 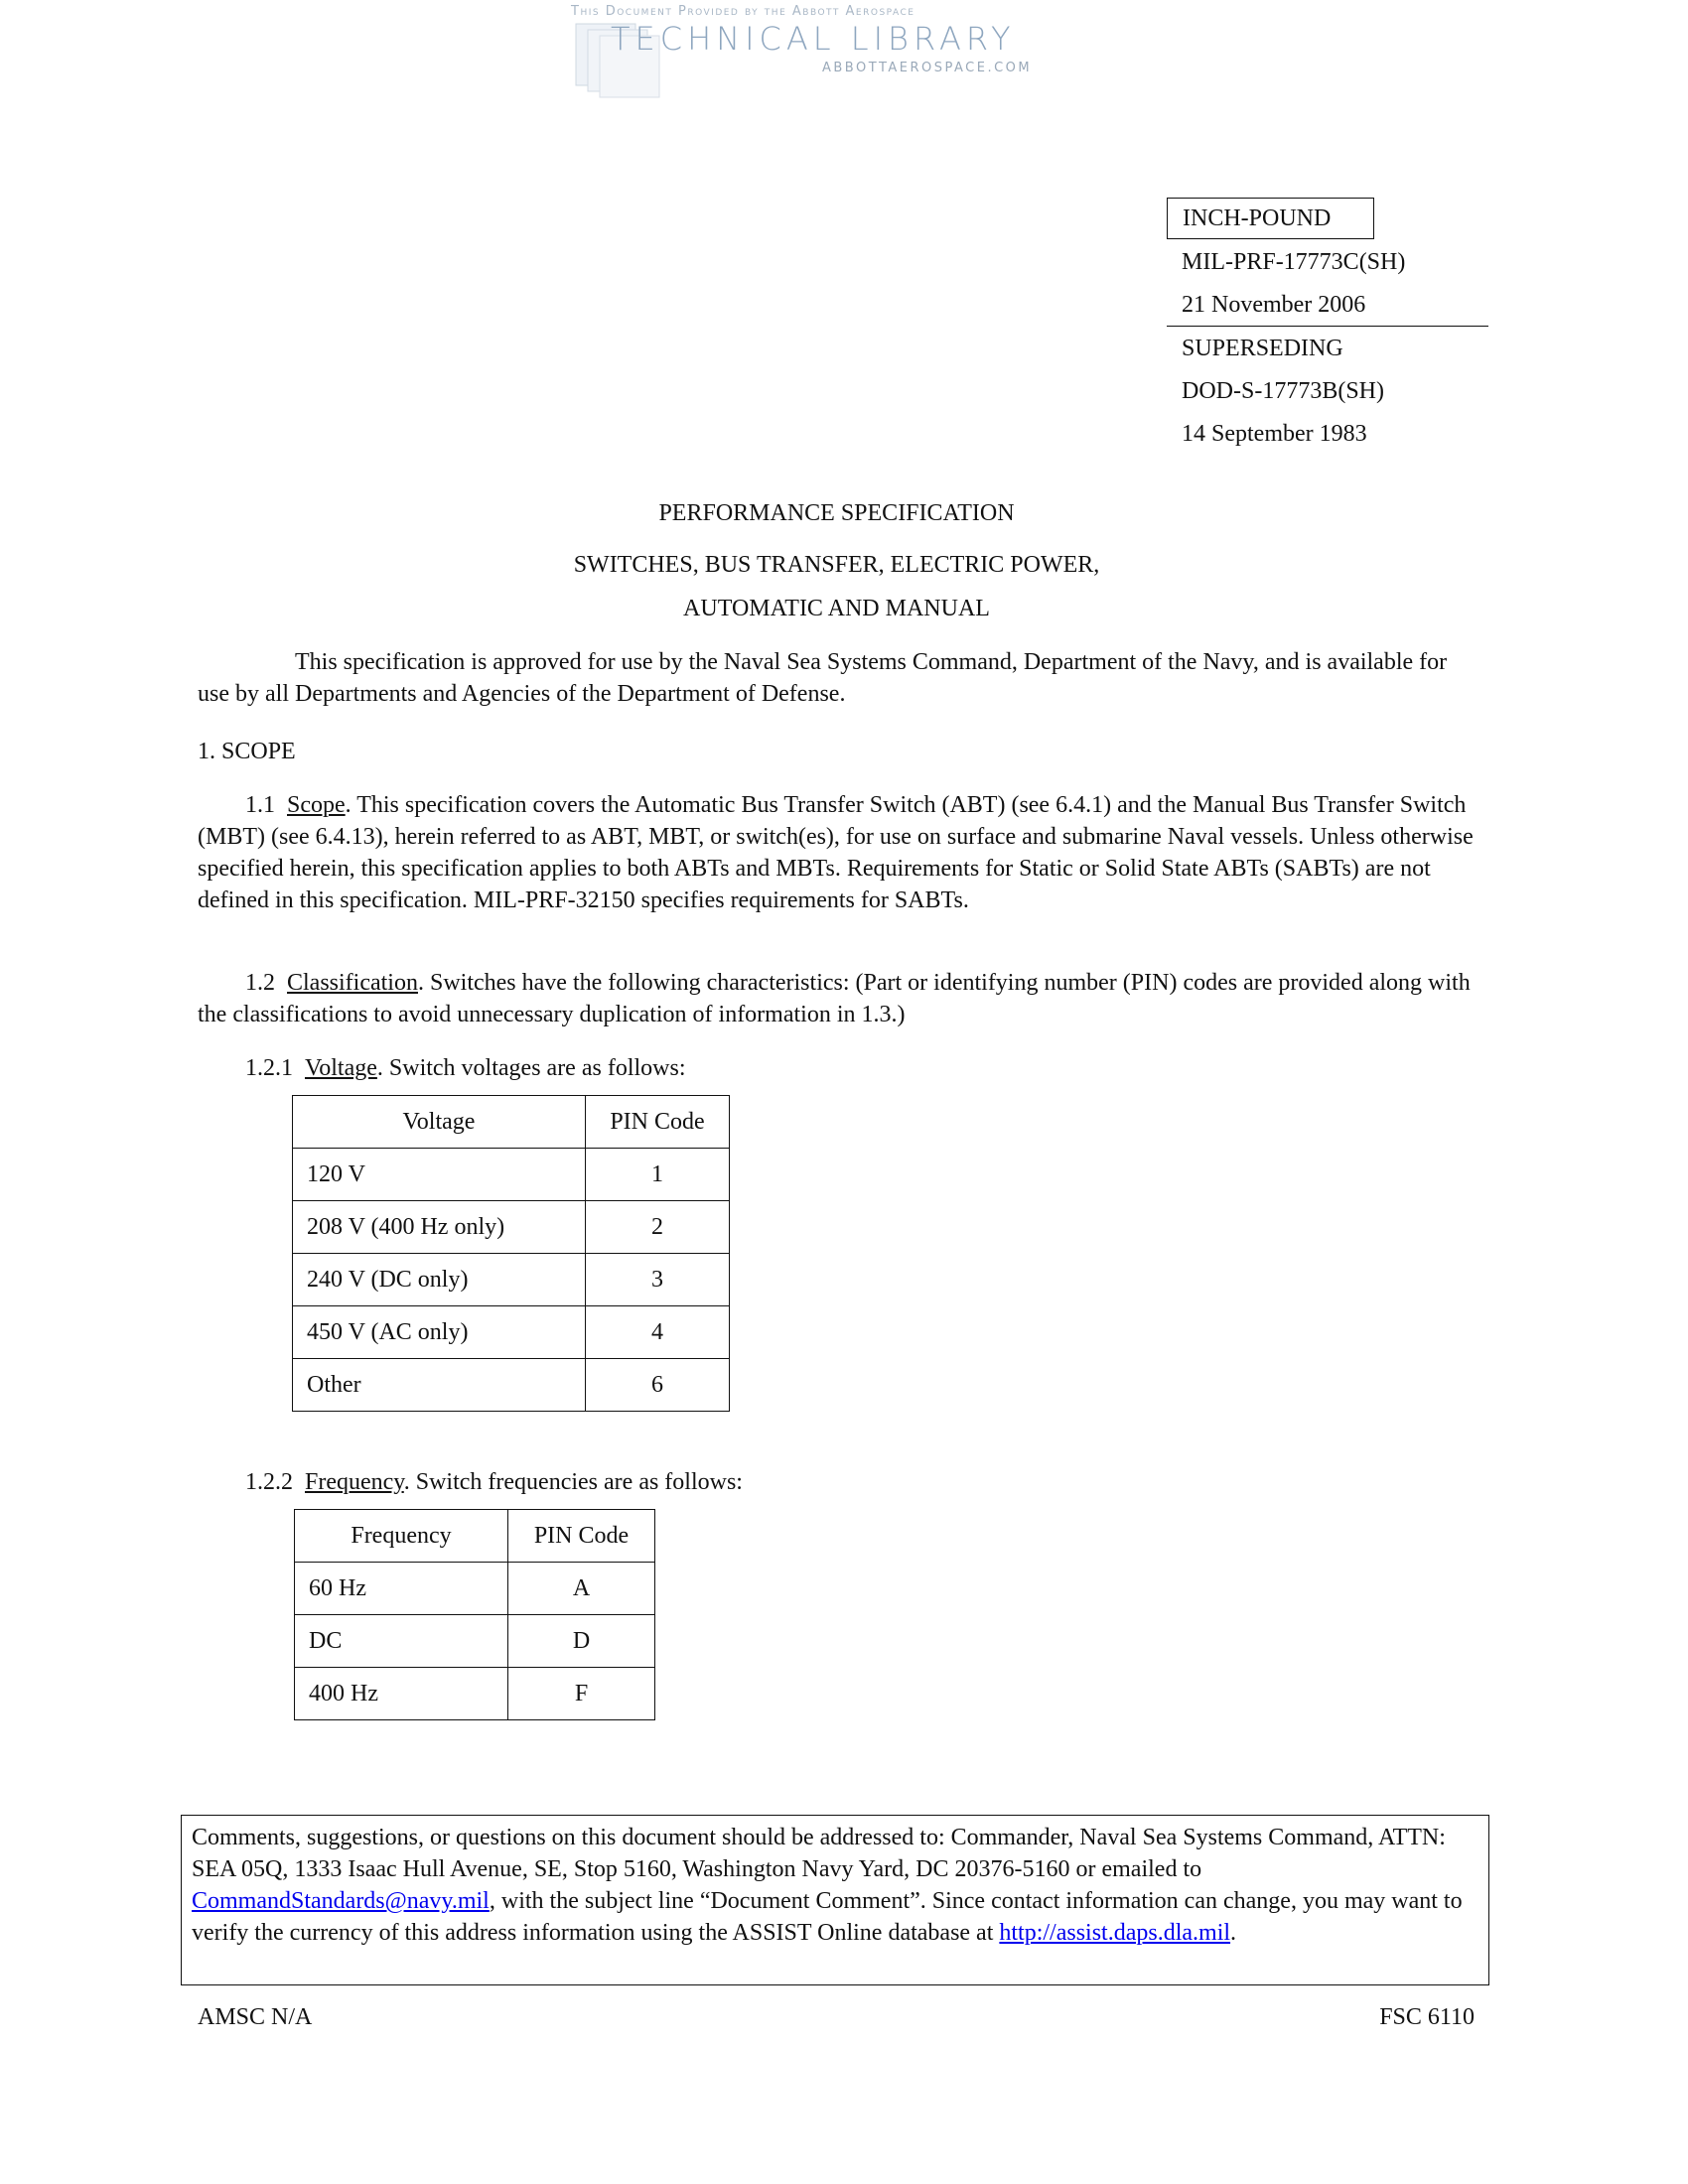 What do you see at coordinates (1327, 326) in the screenshot?
I see `header-divider` at bounding box center [1327, 326].